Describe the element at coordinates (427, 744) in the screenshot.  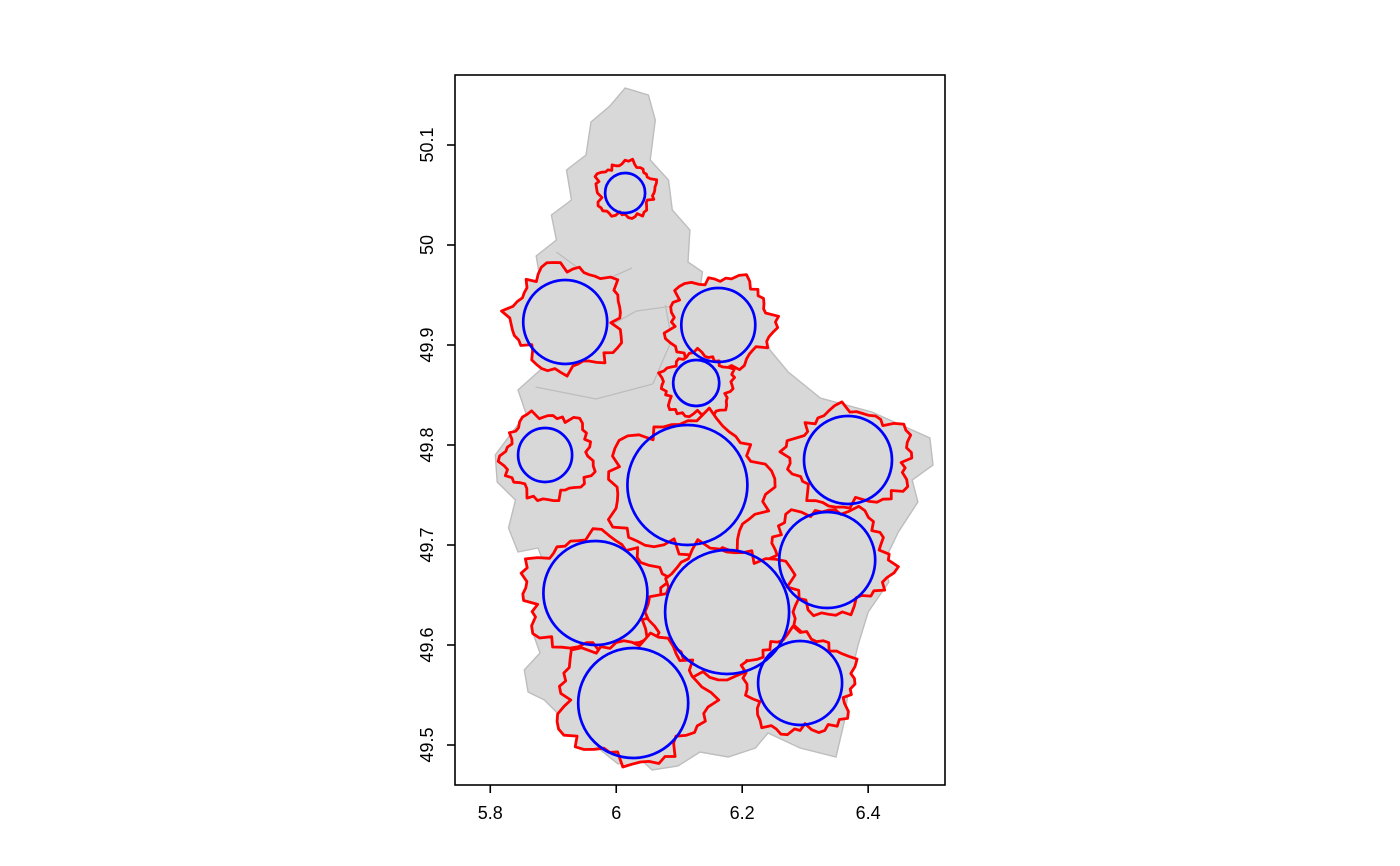
I see `y-tick-label: 49.5` at that location.